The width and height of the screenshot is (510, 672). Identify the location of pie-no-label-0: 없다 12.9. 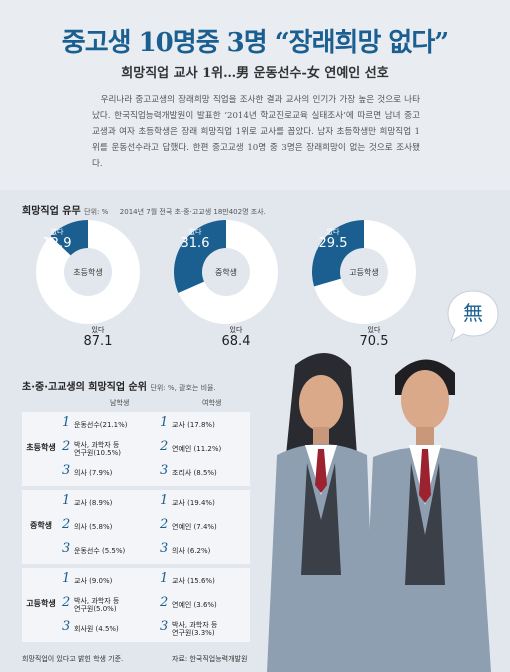
(57, 240).